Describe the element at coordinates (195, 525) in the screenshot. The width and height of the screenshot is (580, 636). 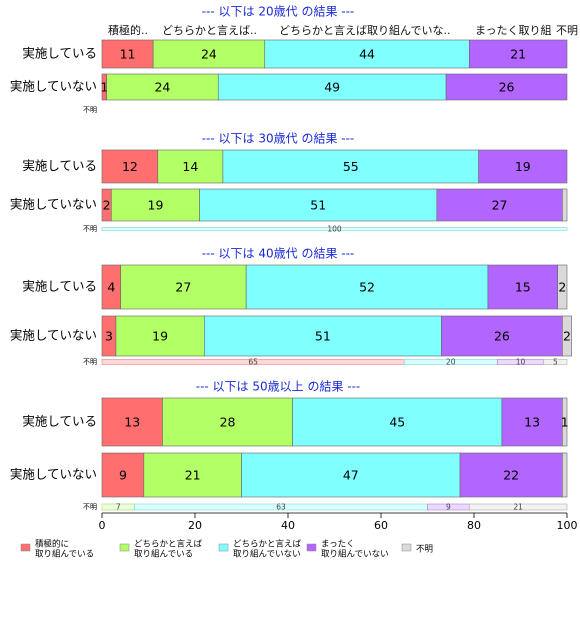
I see `x-tick-label: 20` at that location.